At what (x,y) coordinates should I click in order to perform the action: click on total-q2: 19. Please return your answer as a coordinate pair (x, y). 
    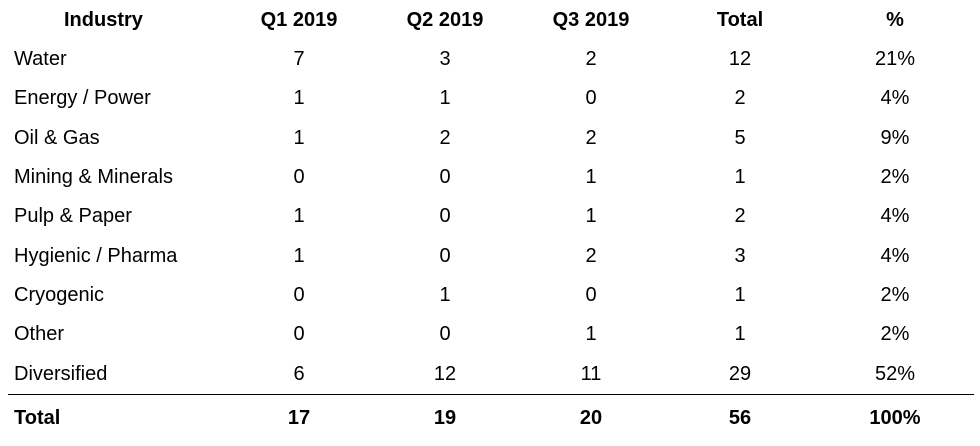
    Looking at the image, I should click on (445, 418).